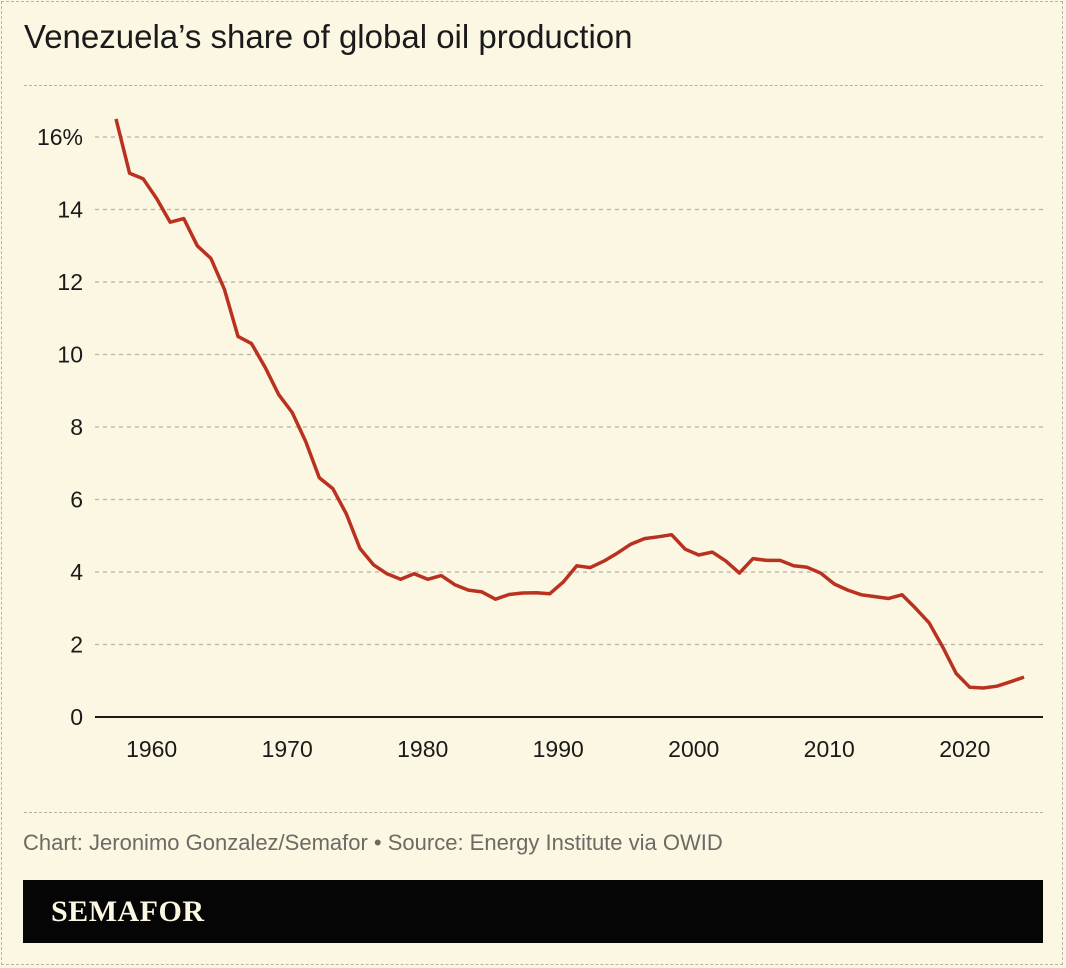 The width and height of the screenshot is (1066, 968). Describe the element at coordinates (287, 749) in the screenshot. I see `x-tick-label: 1970` at that location.